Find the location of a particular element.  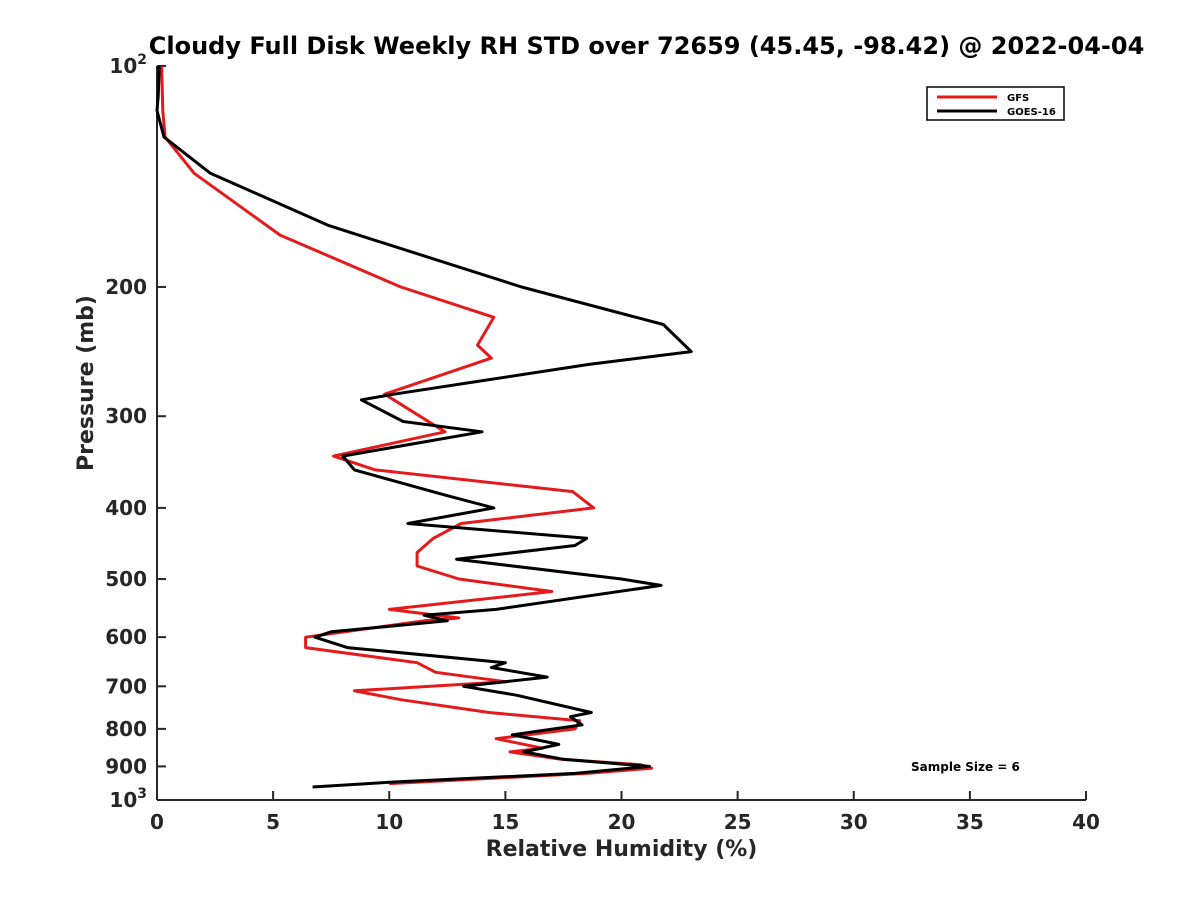

x-axis-title: Relative Humidity (%) is located at coordinates (622, 849).